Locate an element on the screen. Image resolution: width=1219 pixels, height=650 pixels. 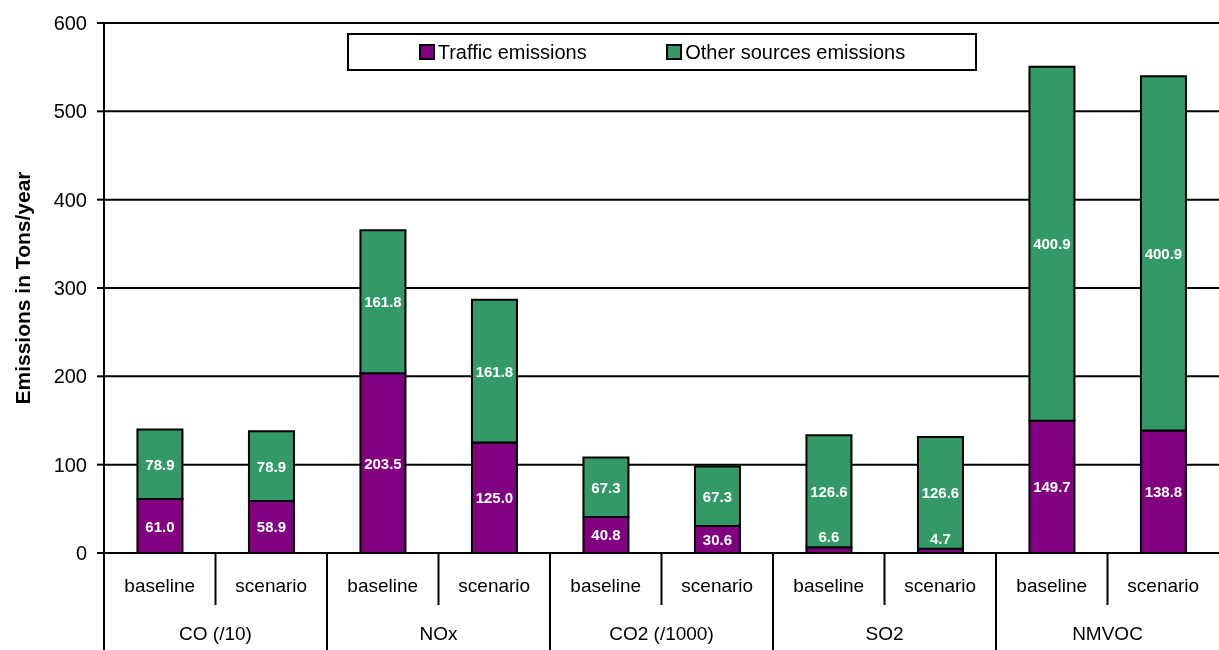
legend-label: Other sources emissions is located at coordinates (795, 52).